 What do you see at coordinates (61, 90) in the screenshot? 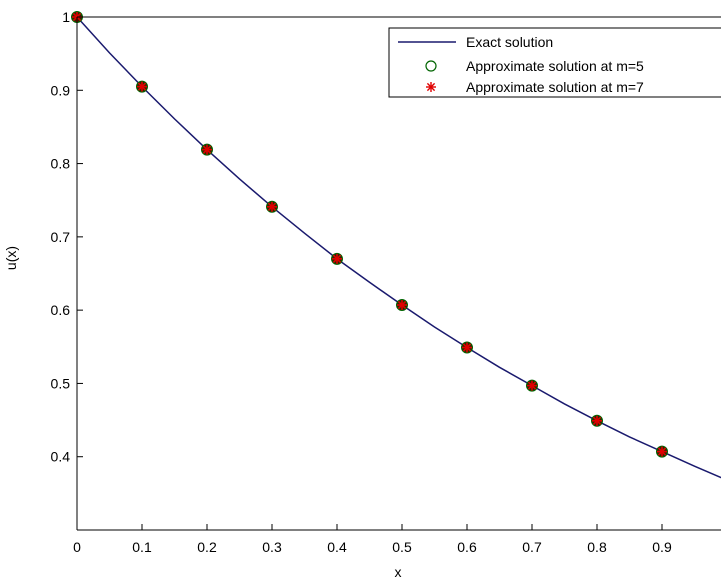
I see `y-tick-label: 0.9` at bounding box center [61, 90].